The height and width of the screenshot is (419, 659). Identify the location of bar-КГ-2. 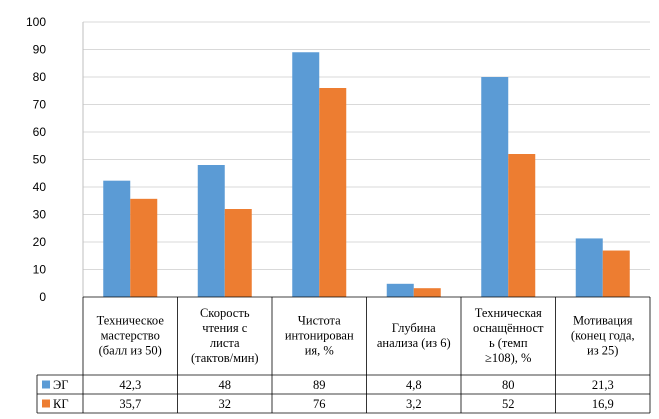
(238, 253).